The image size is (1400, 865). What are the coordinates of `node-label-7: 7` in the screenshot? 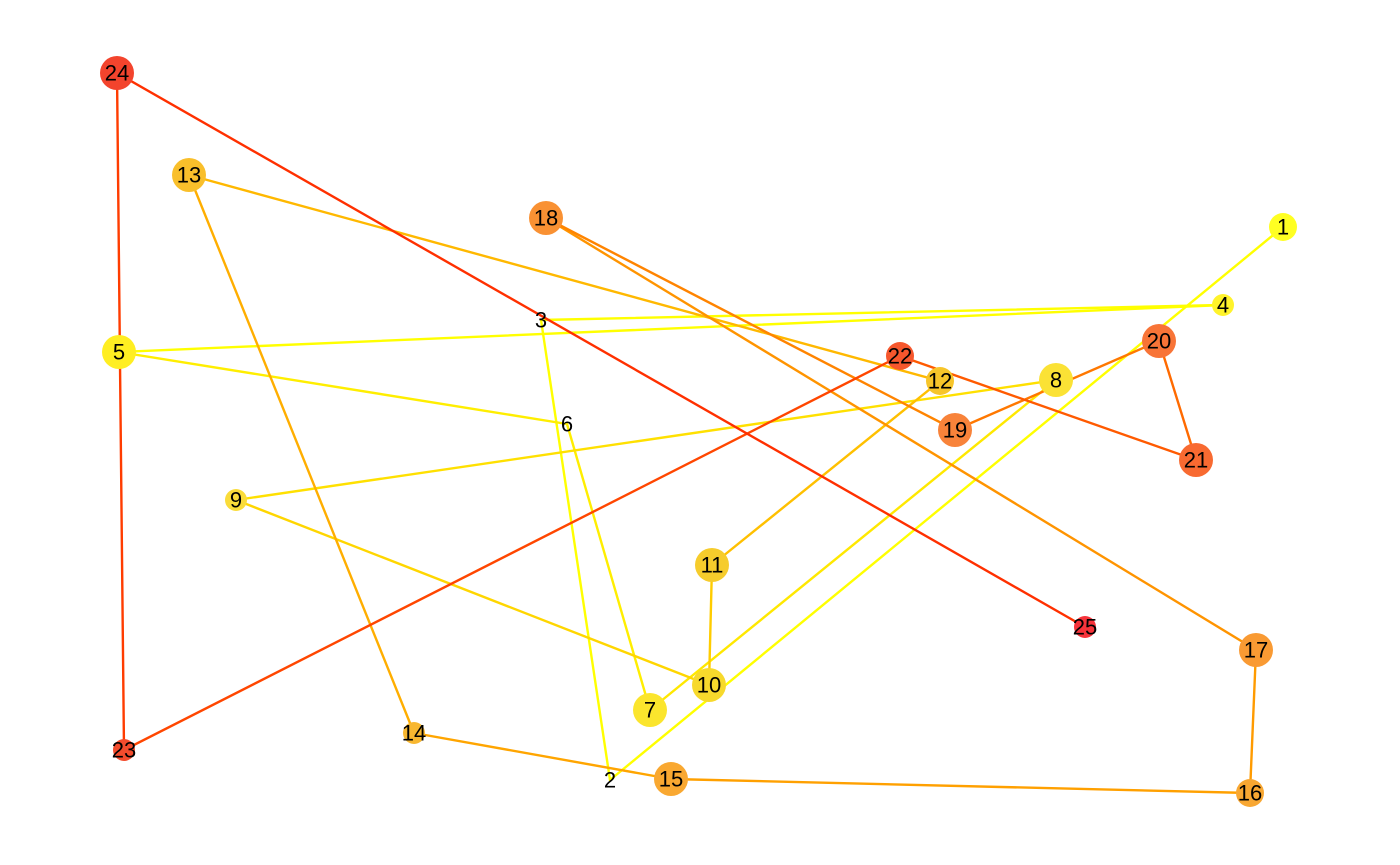 It's located at (650, 710).